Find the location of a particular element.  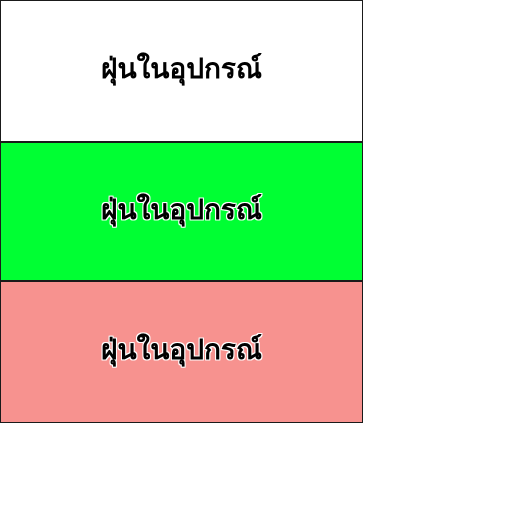

swatch-green-label: ฝุ่นในอุปกรณ์ is located at coordinates (181, 209).